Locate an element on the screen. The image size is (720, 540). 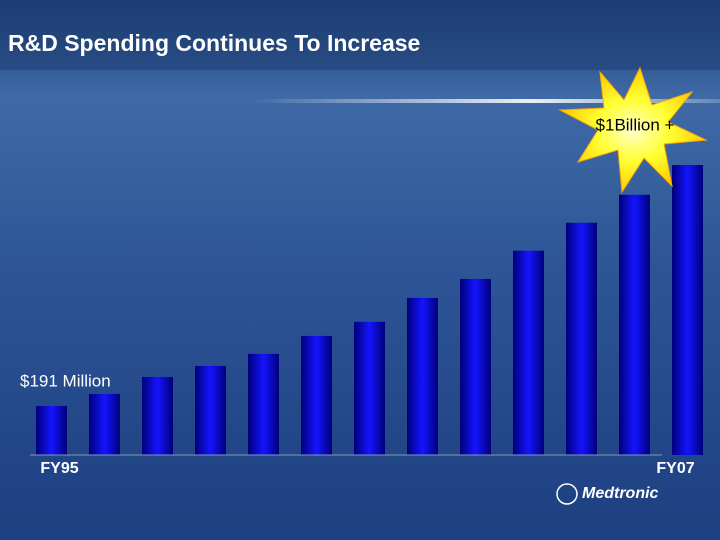
data-label: $1Billion + is located at coordinates (635, 124).